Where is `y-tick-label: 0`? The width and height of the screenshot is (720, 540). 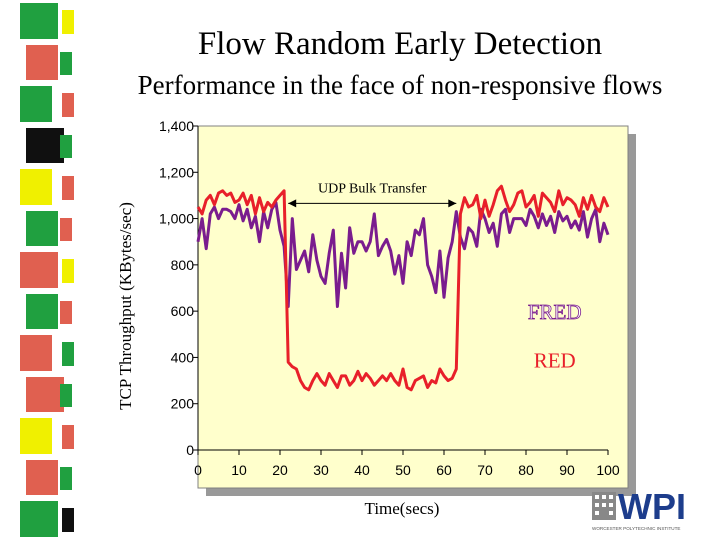
y-tick-label: 0 is located at coordinates (190, 450).